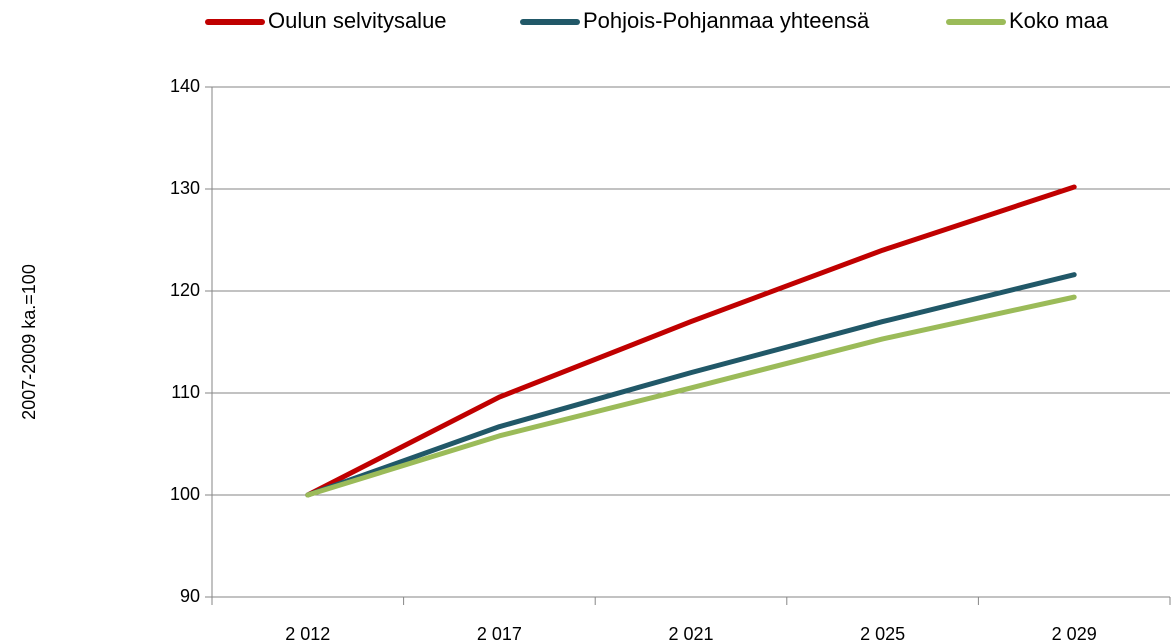  What do you see at coordinates (1074, 633) in the screenshot?
I see `x-tick-label: 2 029` at bounding box center [1074, 633].